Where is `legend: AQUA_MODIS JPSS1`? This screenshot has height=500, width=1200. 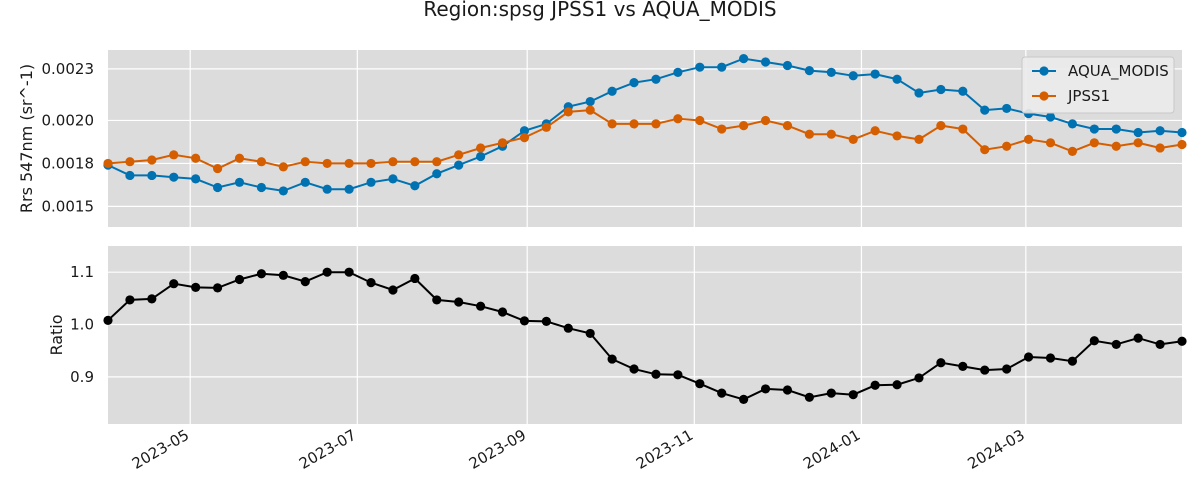
legend: AQUA_MODIS JPSS1 is located at coordinates (1098, 85).